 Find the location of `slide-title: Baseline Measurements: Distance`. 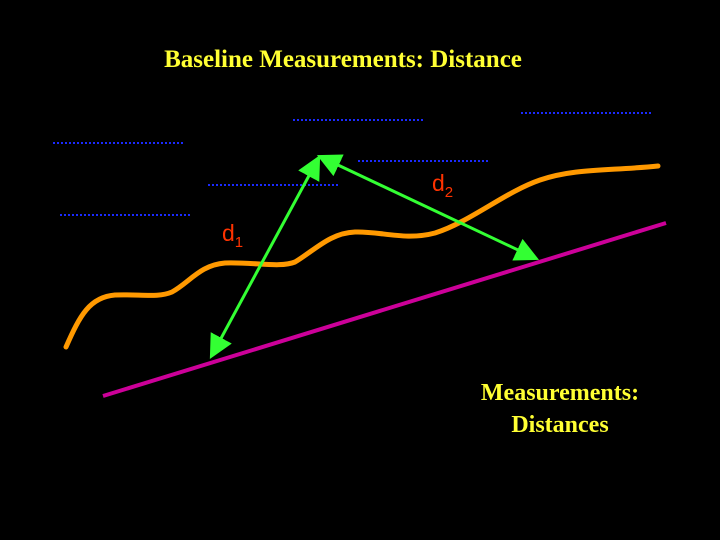

slide-title: Baseline Measurements: Distance is located at coordinates (343, 59).